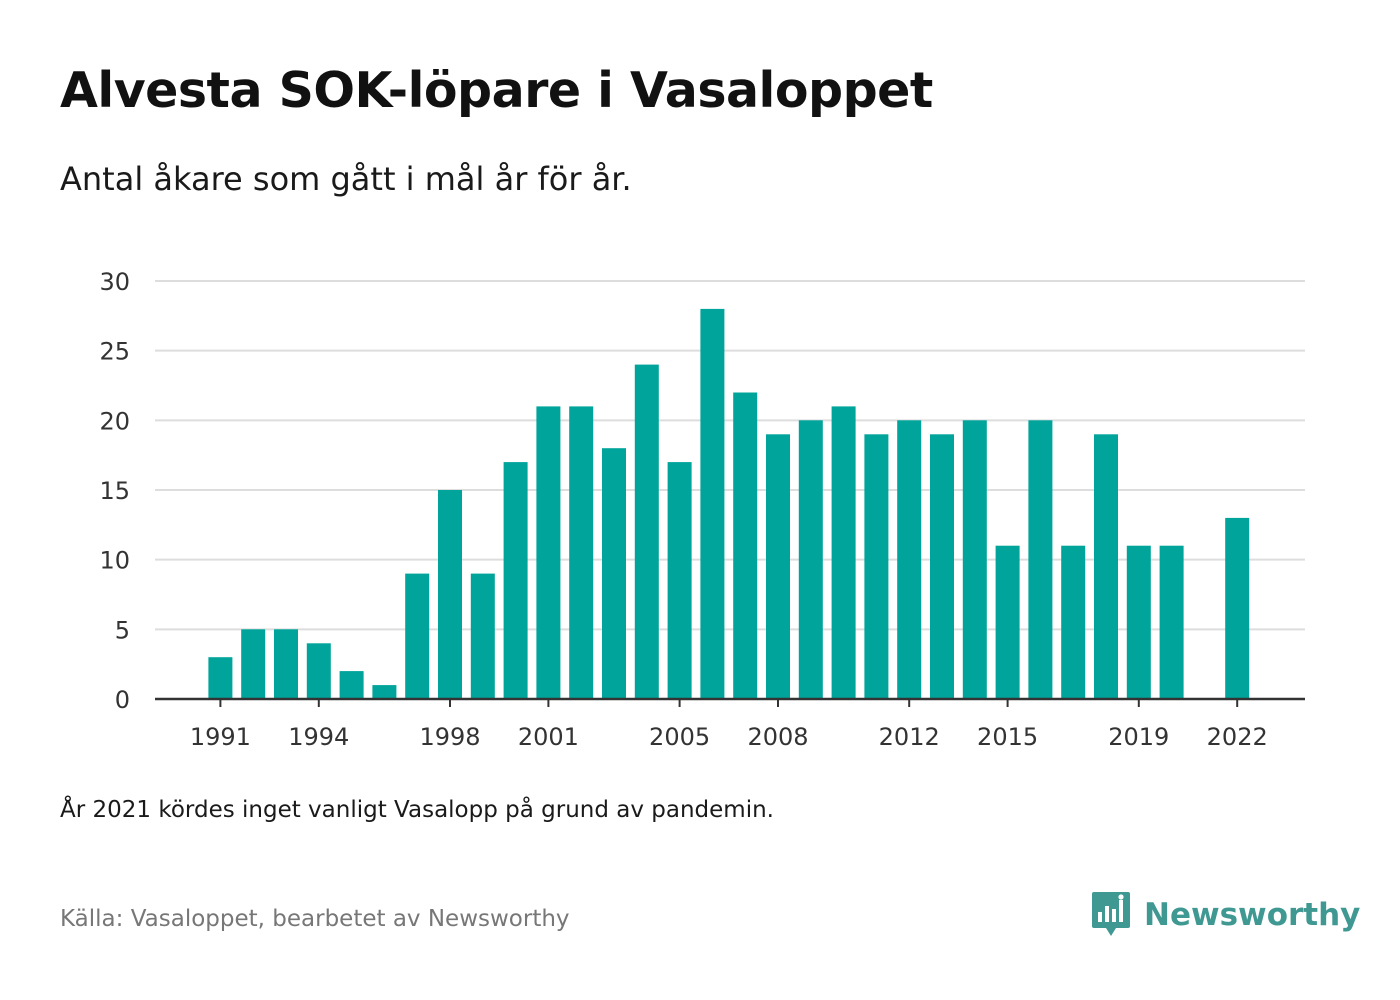 The width and height of the screenshot is (1400, 1000). Describe the element at coordinates (745, 545) in the screenshot. I see `bar-2007` at that location.